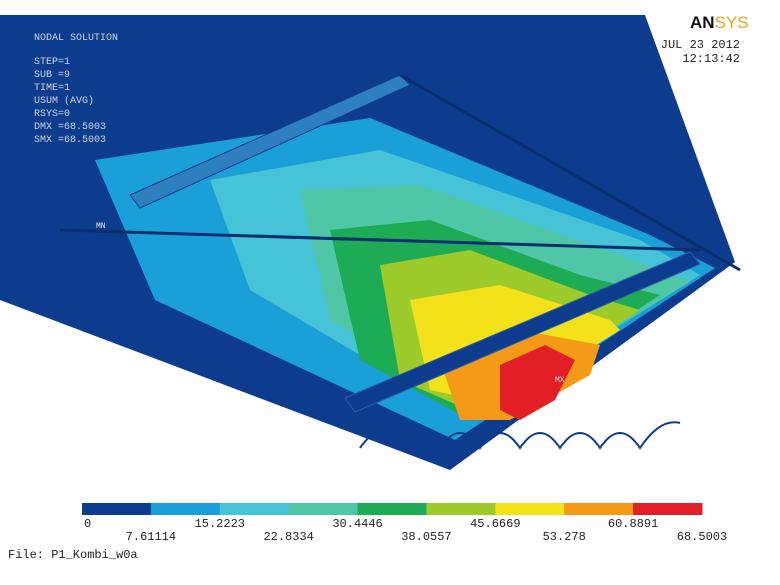  I want to click on file-name: File: P1_Kombi_w0a, so click(73, 555).